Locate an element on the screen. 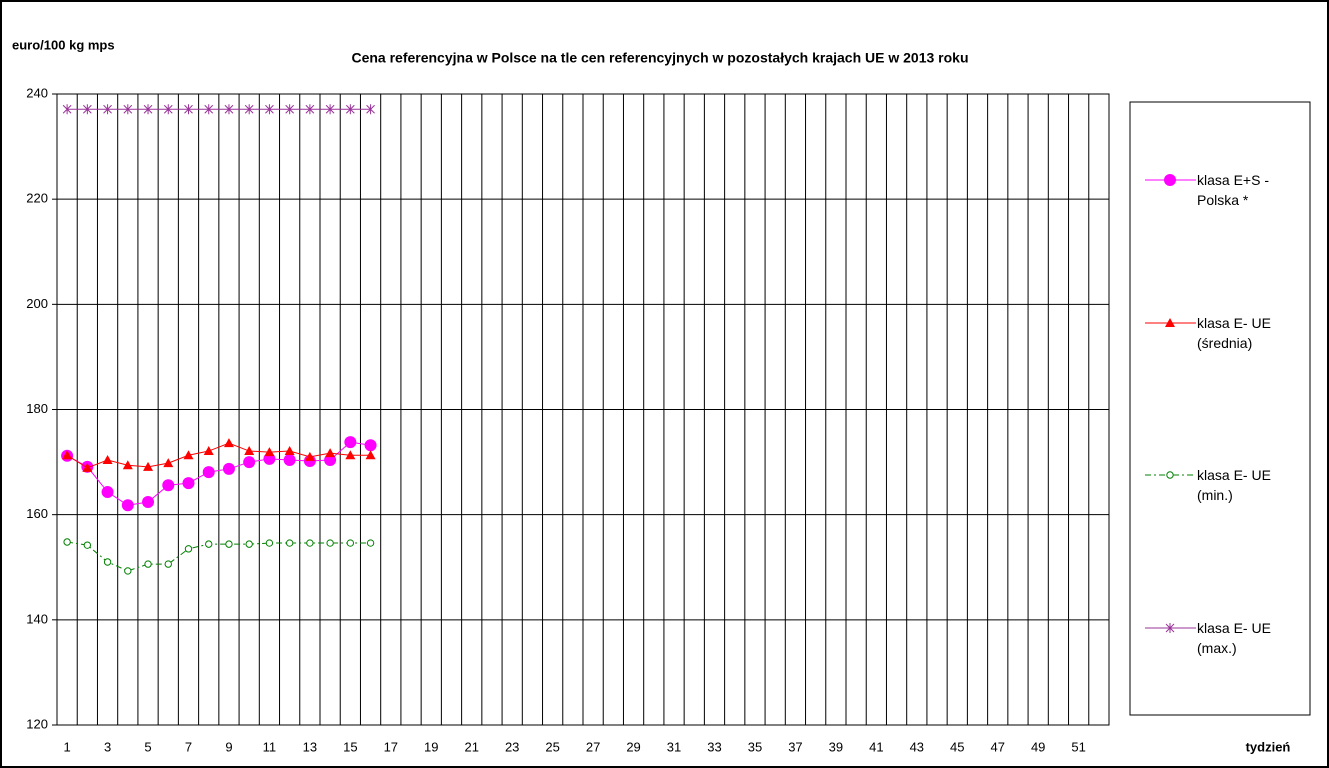 This screenshot has height=768, width=1329. x-tick-label: 47 is located at coordinates (997, 746).